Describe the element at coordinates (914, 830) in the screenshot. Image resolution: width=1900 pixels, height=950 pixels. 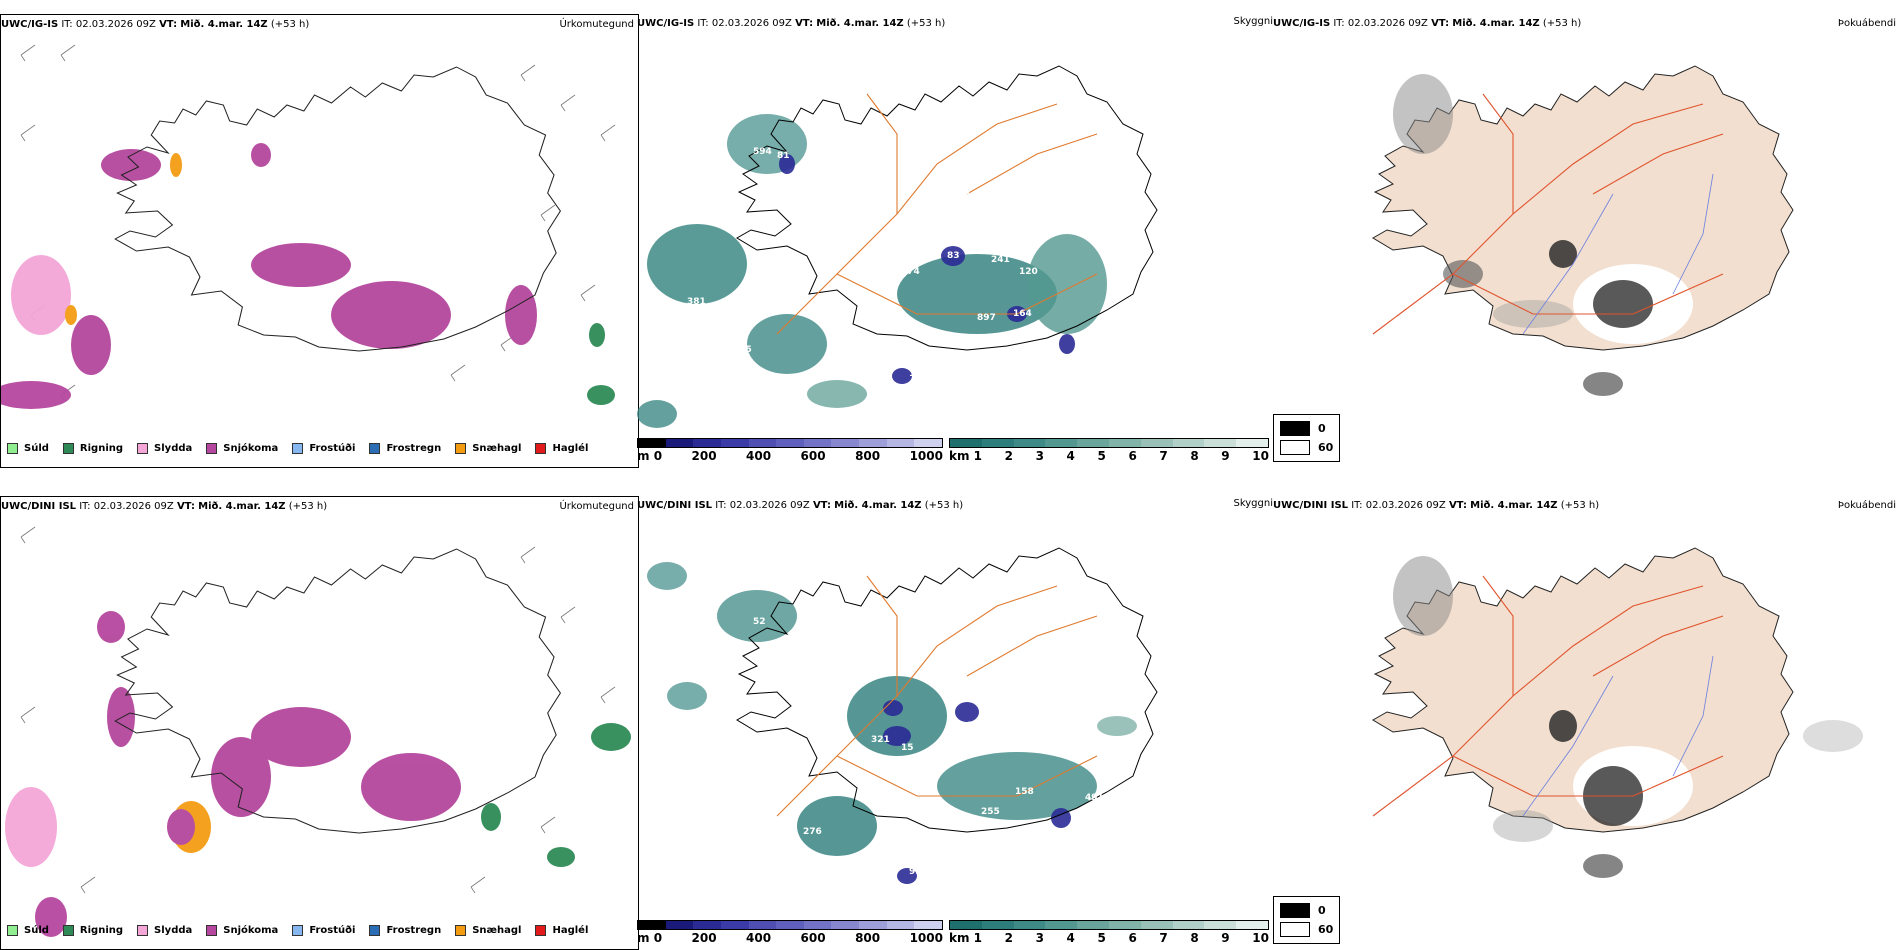
I see `cloudbase-label: 315` at that location.